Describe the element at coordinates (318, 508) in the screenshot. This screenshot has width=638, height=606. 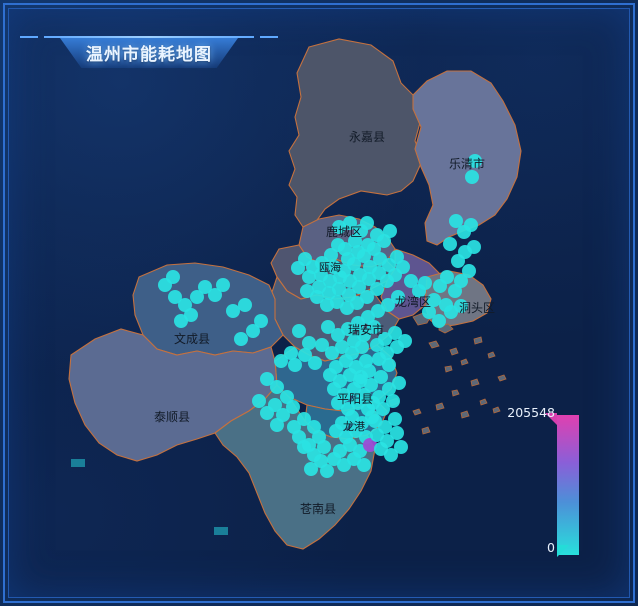
I see `region-label-cangnan: 苍南县` at that location.